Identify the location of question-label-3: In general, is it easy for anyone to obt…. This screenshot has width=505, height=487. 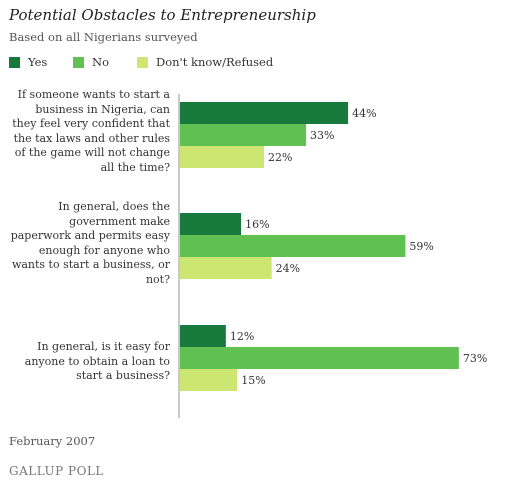
(97, 361).